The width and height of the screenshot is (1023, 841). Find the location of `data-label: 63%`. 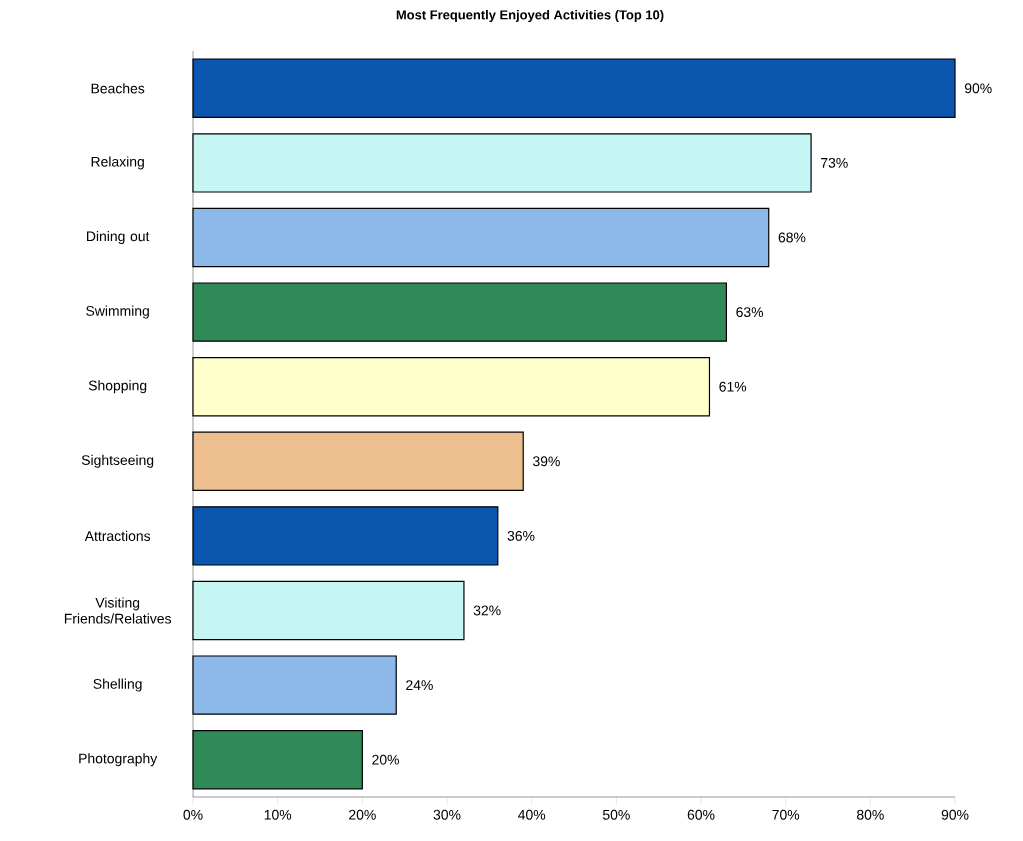

data-label: 63% is located at coordinates (750, 312).